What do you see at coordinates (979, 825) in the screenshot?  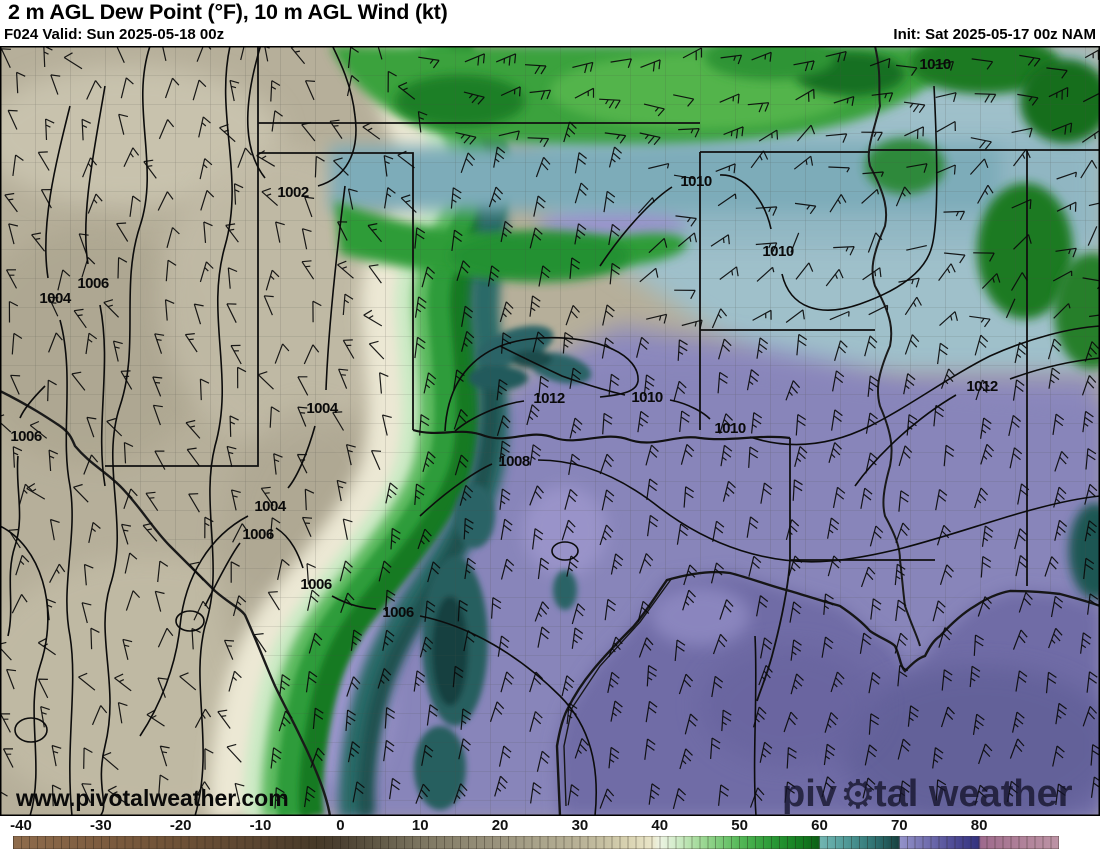 I see `colorbar-tick: 80` at bounding box center [979, 825].